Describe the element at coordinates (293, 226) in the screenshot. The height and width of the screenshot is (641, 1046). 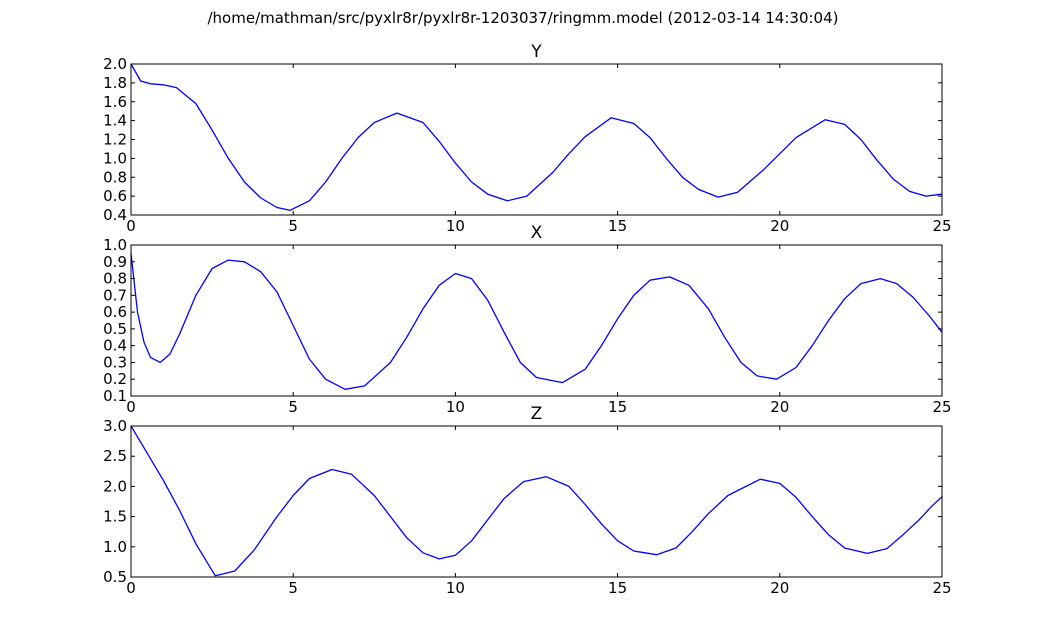
I see `subplot-y-xtick-label: 5` at that location.